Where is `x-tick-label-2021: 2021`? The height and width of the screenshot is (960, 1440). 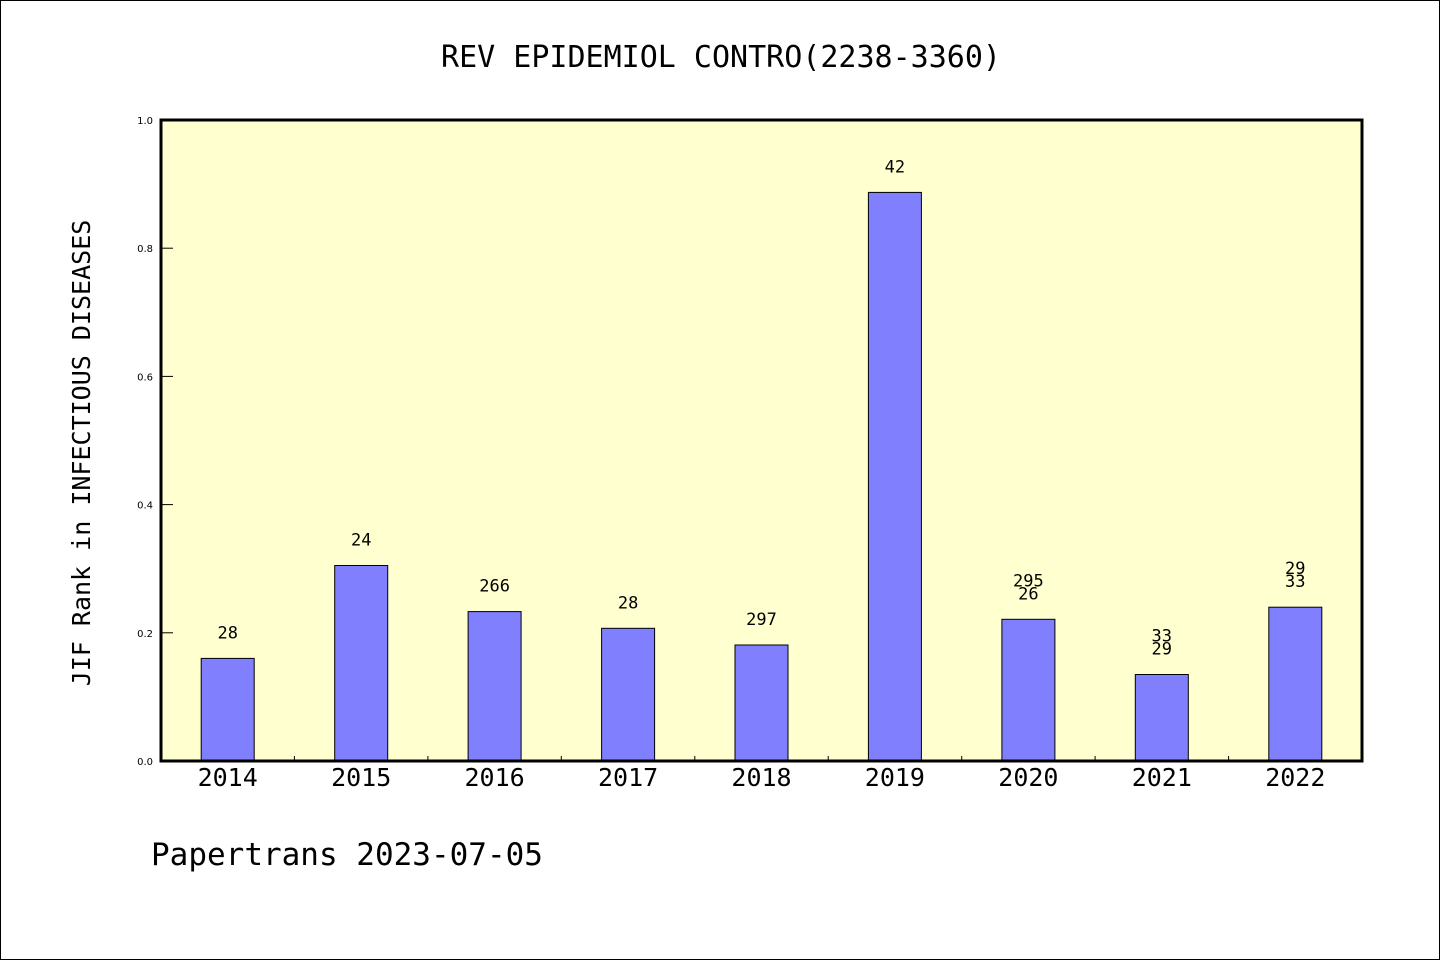
x-tick-label-2021: 2021 is located at coordinates (1162, 777).